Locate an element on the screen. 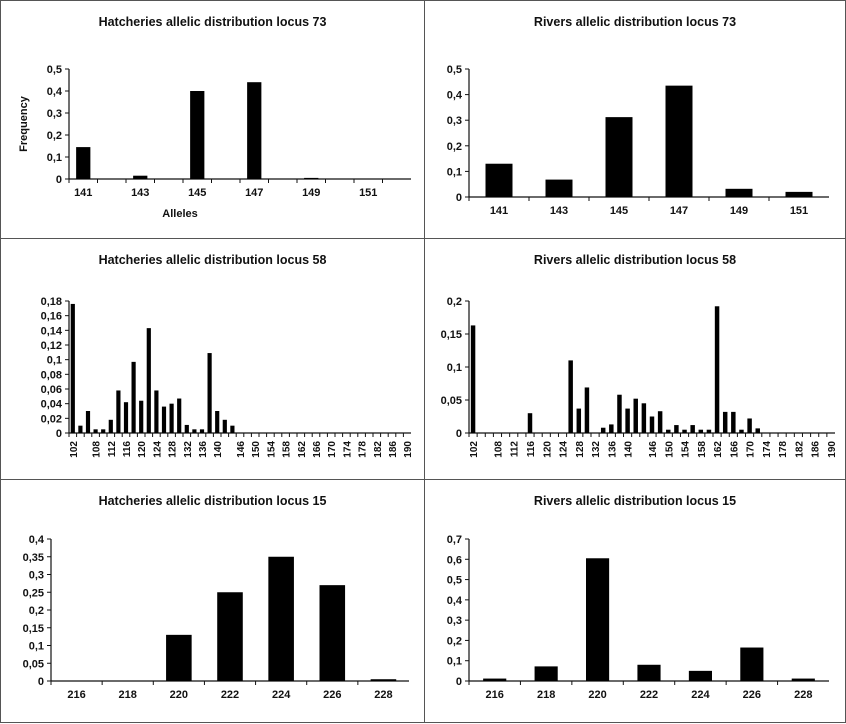 The image size is (846, 724). x-tick-label: 128 is located at coordinates (580, 449).